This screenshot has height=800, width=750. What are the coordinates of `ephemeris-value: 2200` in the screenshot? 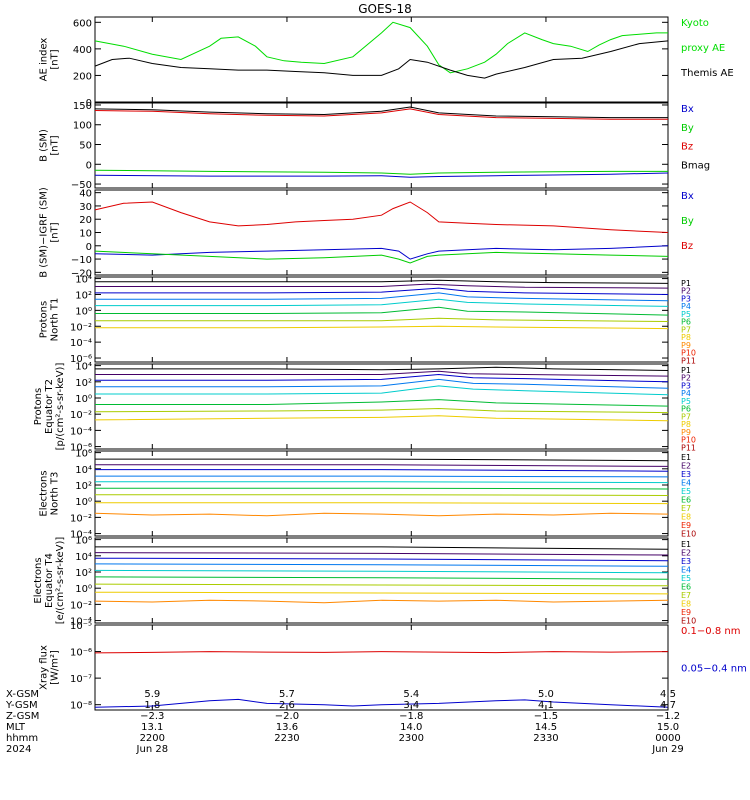 It's located at (152, 738).